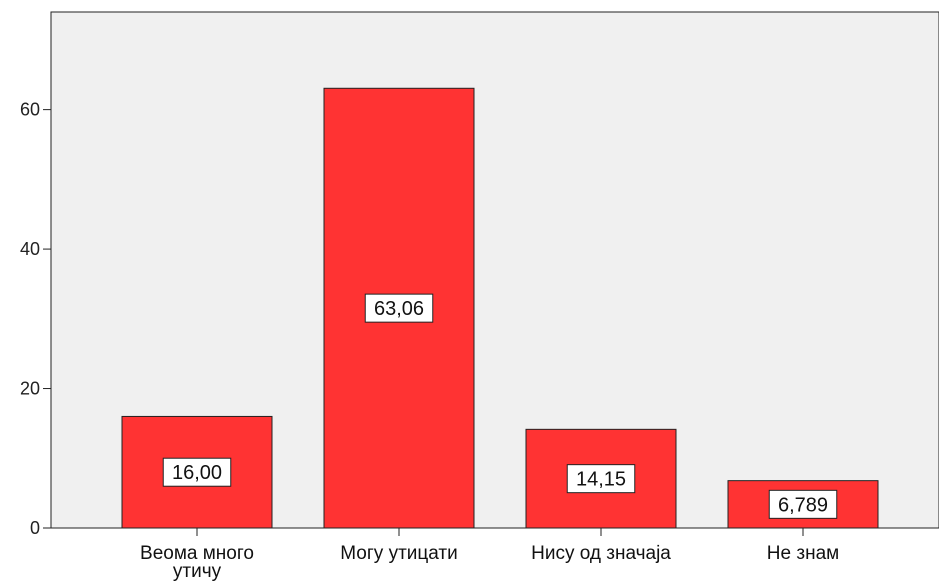  I want to click on data-label-text: 16,00, so click(197, 473).